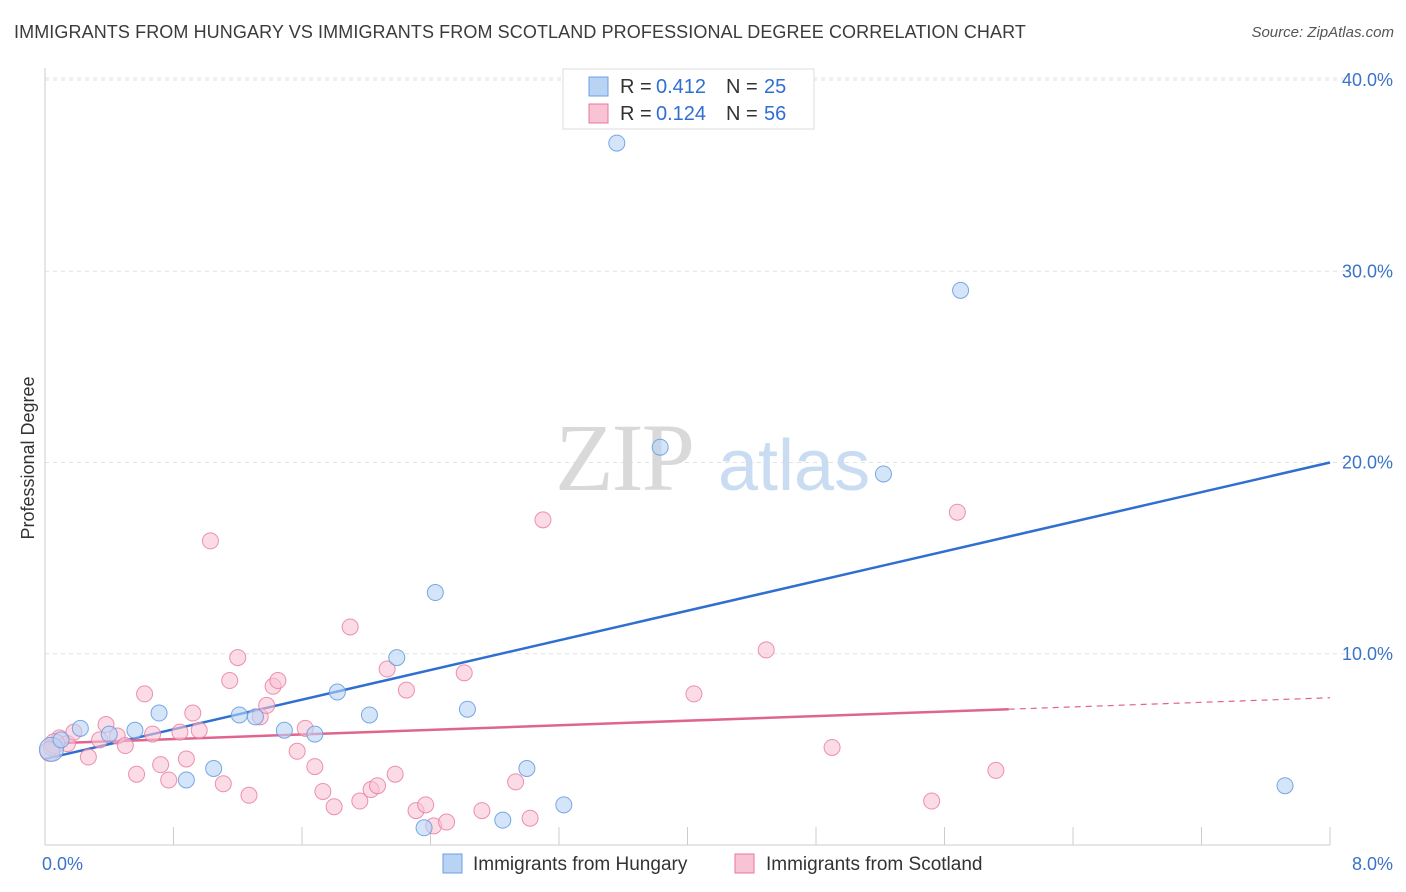 Image resolution: width=1406 pixels, height=892 pixels. Describe the element at coordinates (1169, 703) in the screenshot. I see `trend-line-scotland-extension` at that location.